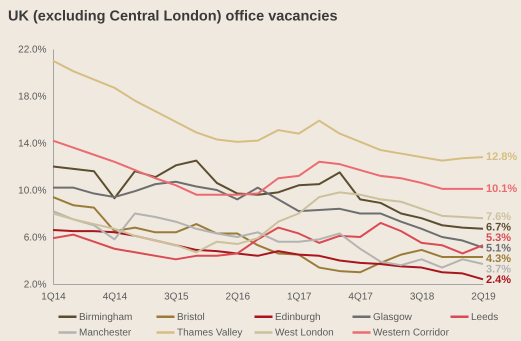 The image size is (521, 341). I want to click on data-label: 5.1%, so click(499, 248).